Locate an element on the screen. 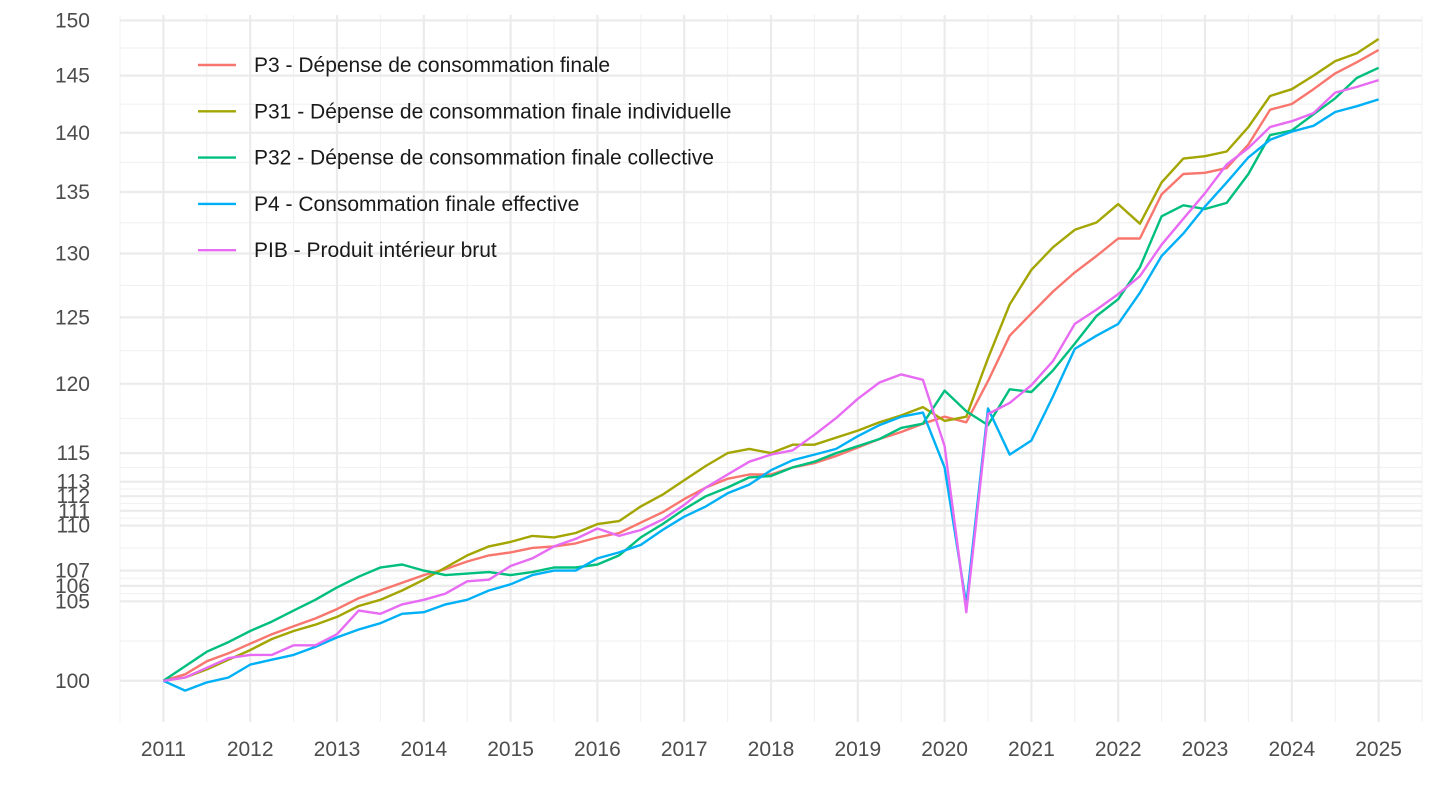  x-tick-label: 2014 is located at coordinates (423, 749).